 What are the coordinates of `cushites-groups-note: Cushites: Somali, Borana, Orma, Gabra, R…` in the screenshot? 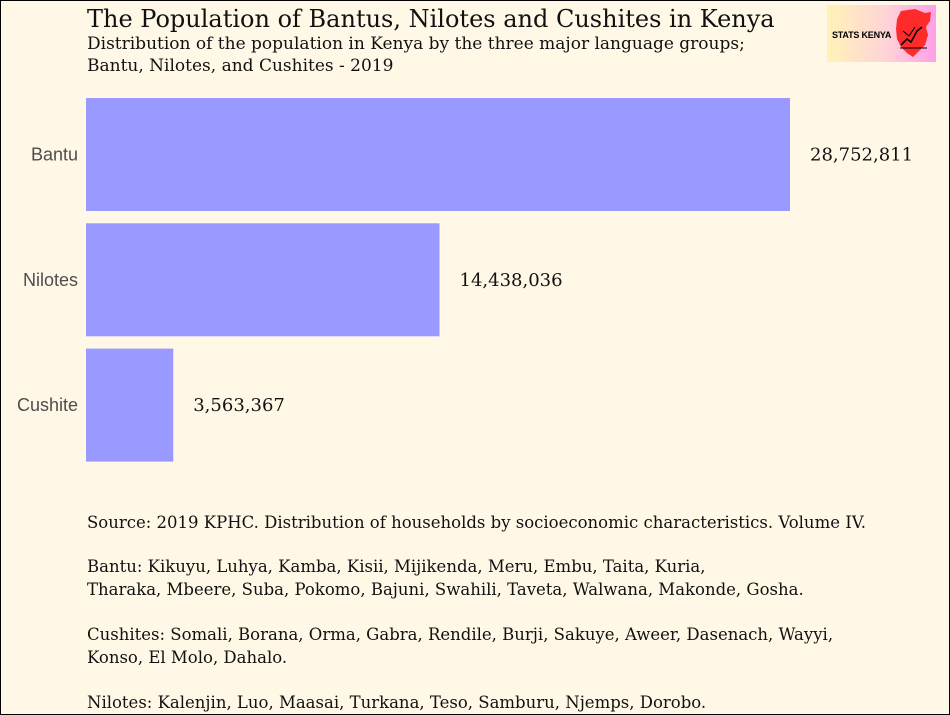 It's located at (460, 646).